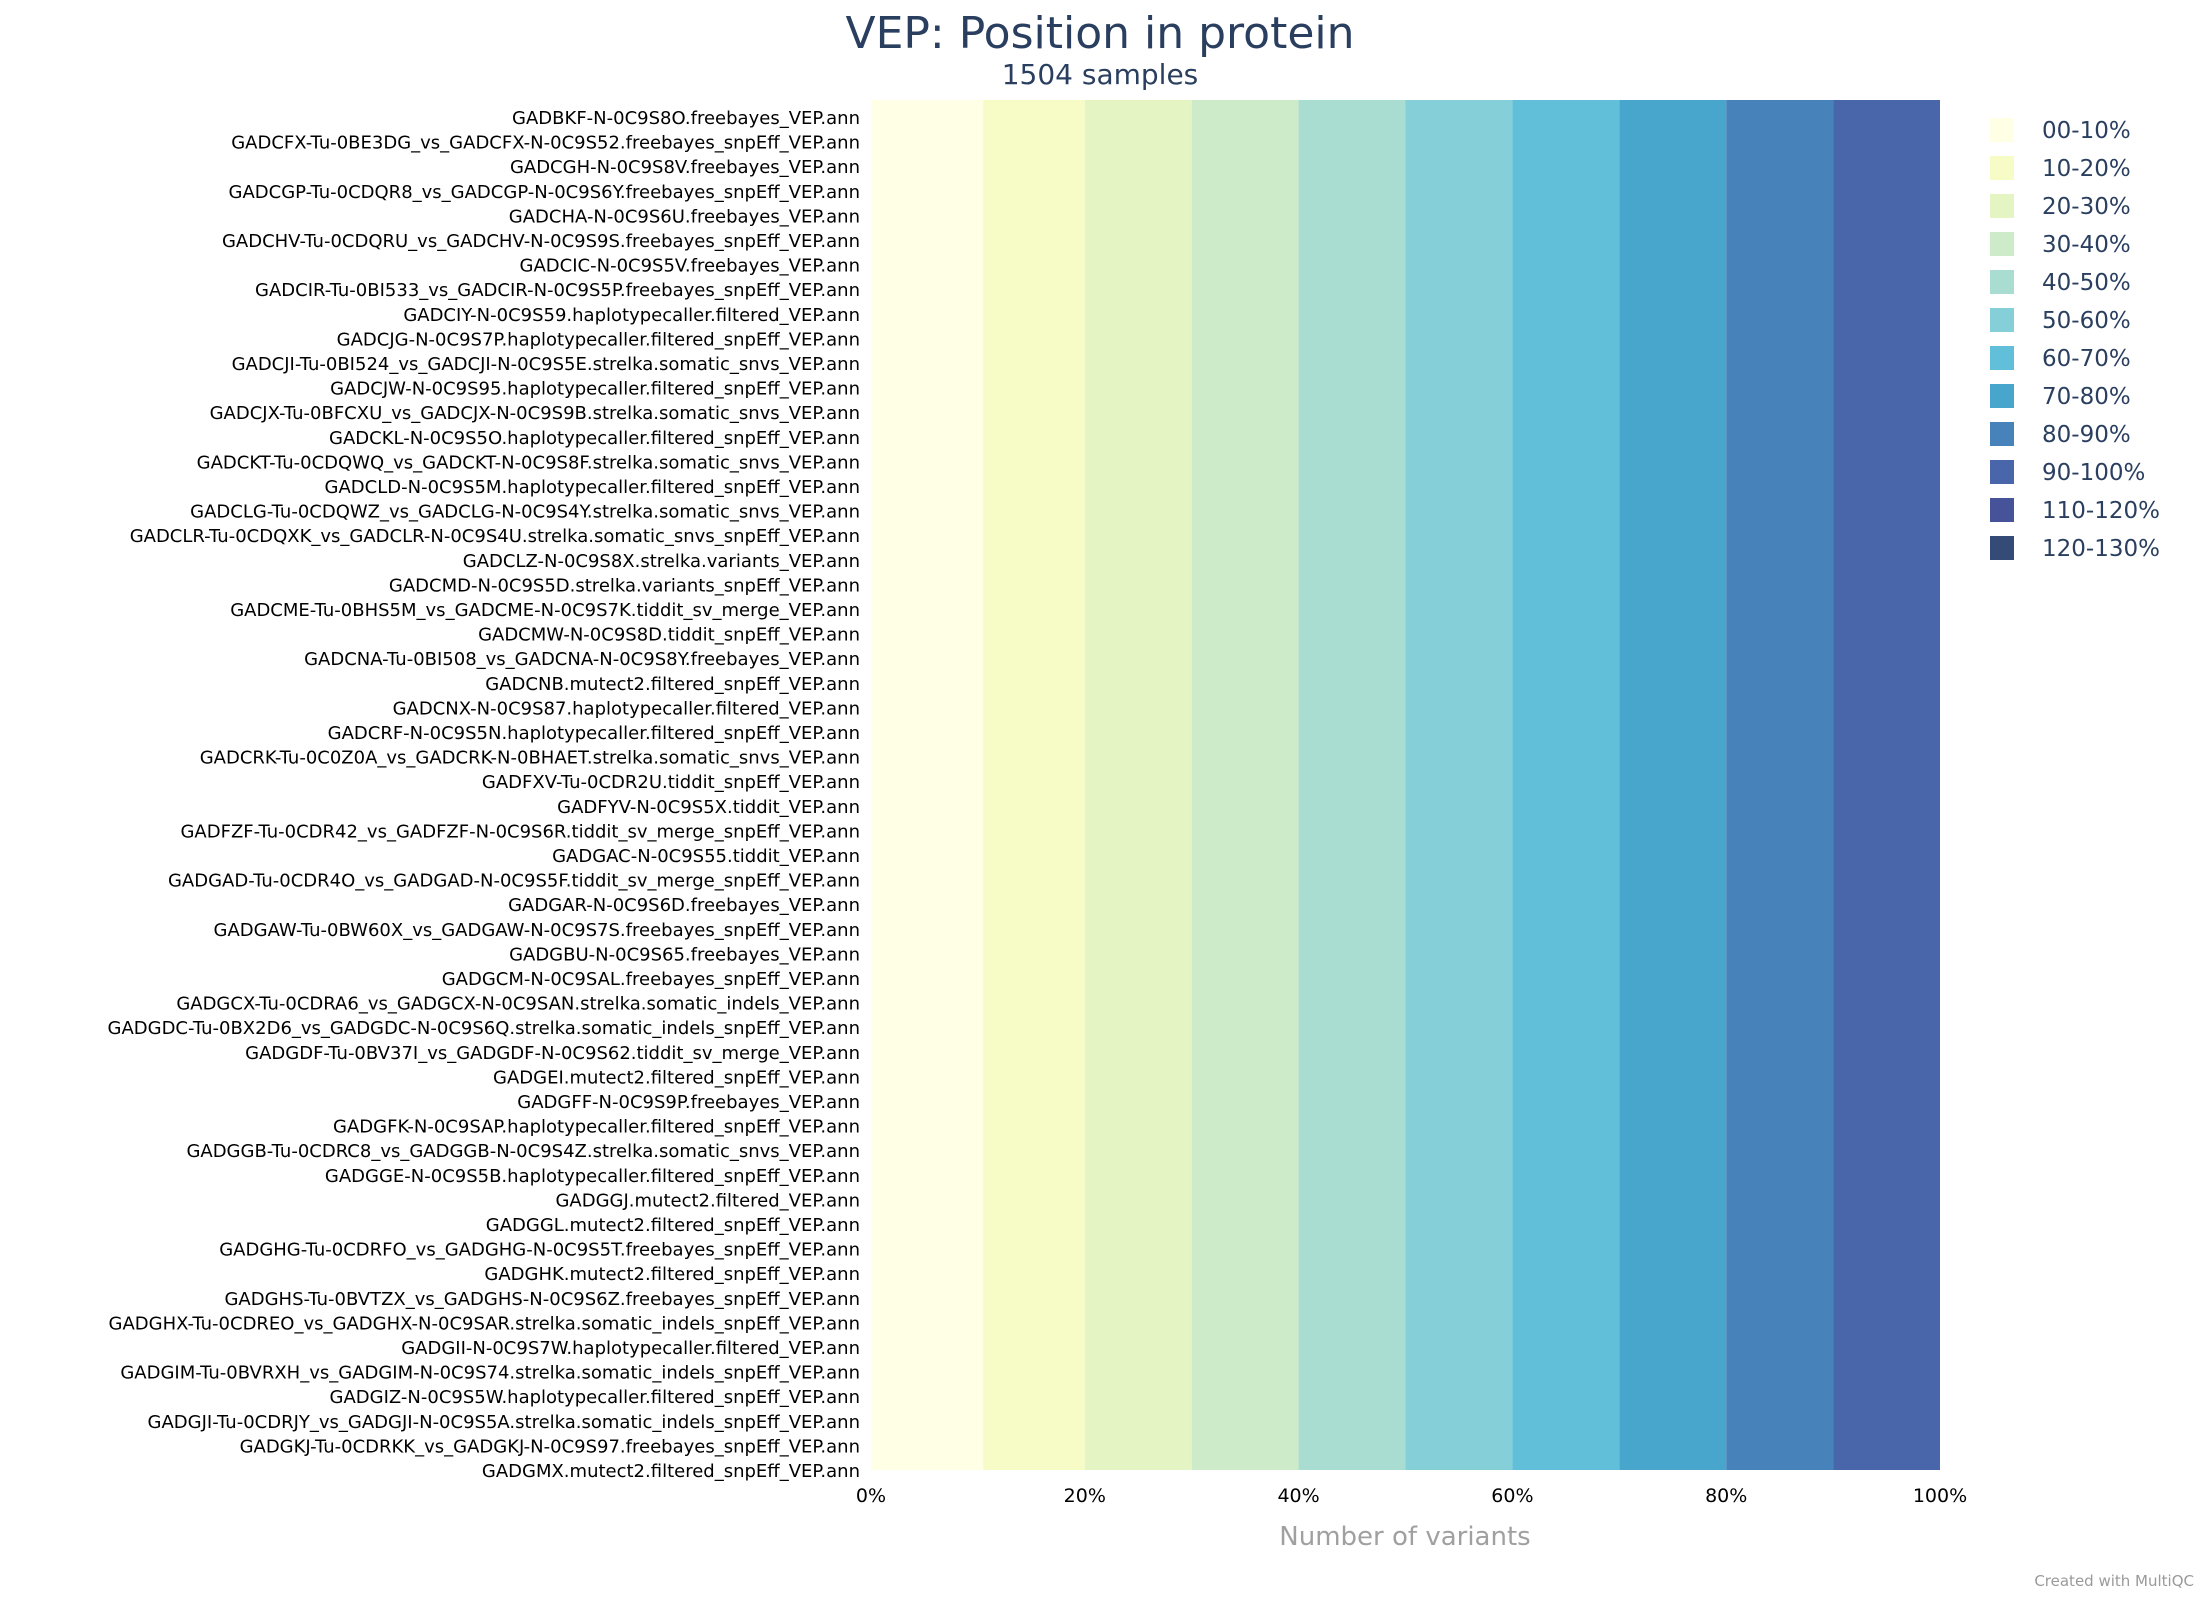  I want to click on legend-item: 120-130%, so click(2101, 549).